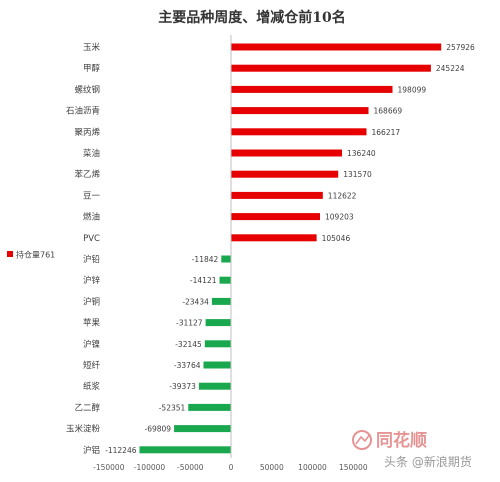 This screenshot has height=482, width=500. What do you see at coordinates (336, 238) in the screenshot?
I see `data-label: 105046` at bounding box center [336, 238].